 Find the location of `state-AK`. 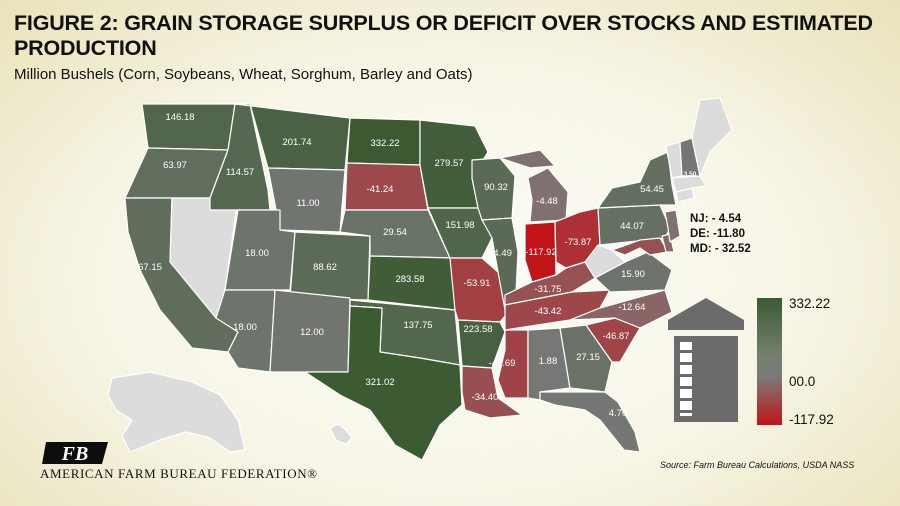

state-AK is located at coordinates (176, 412).